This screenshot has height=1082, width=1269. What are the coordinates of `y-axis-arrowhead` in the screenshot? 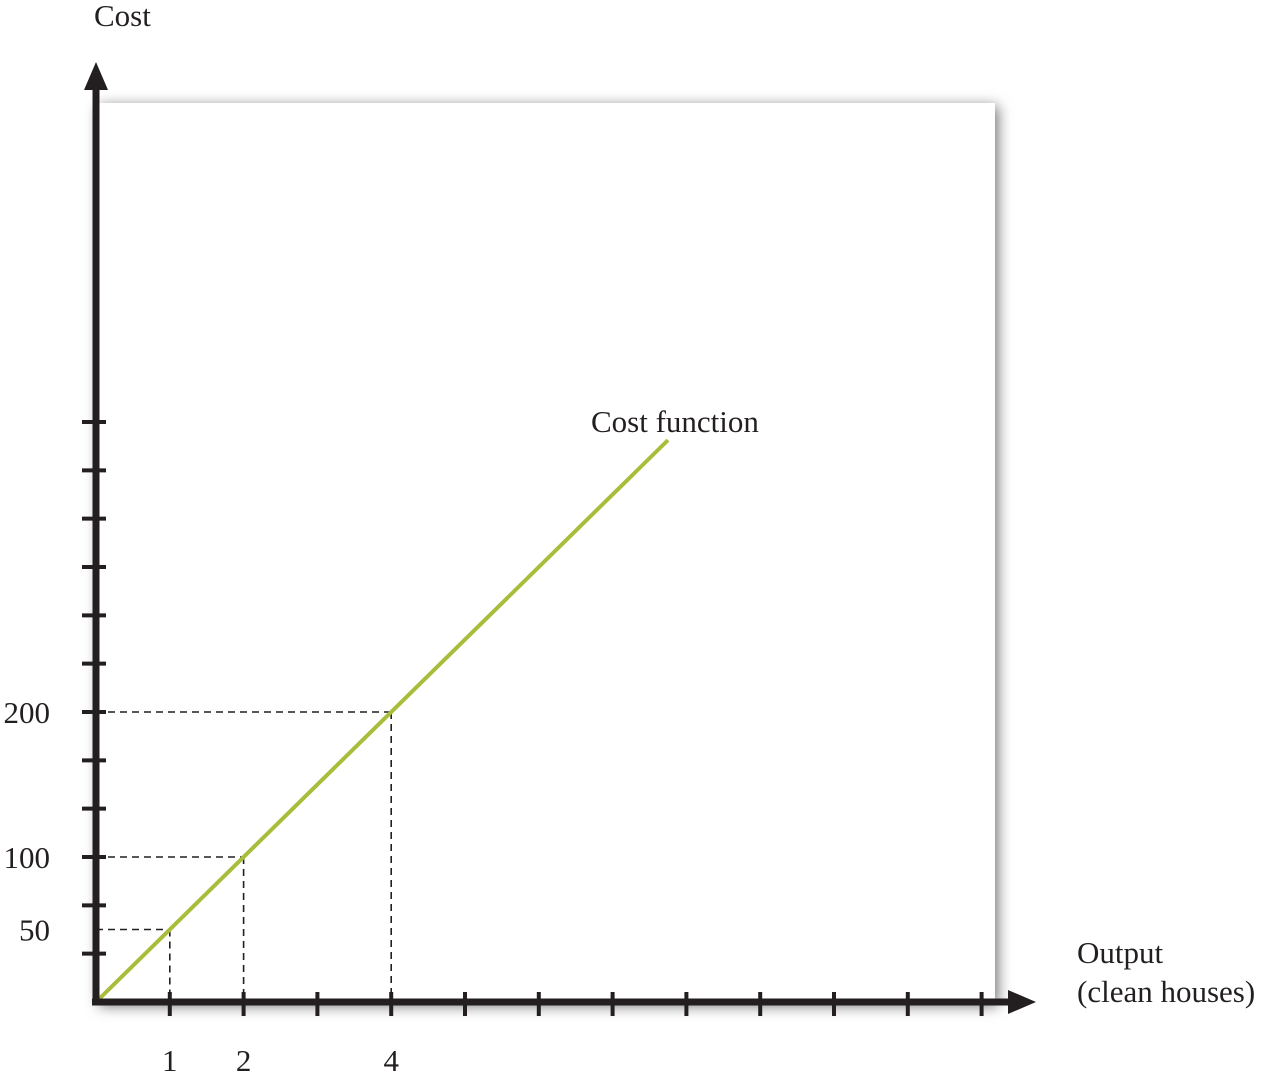 It's located at (96, 76).